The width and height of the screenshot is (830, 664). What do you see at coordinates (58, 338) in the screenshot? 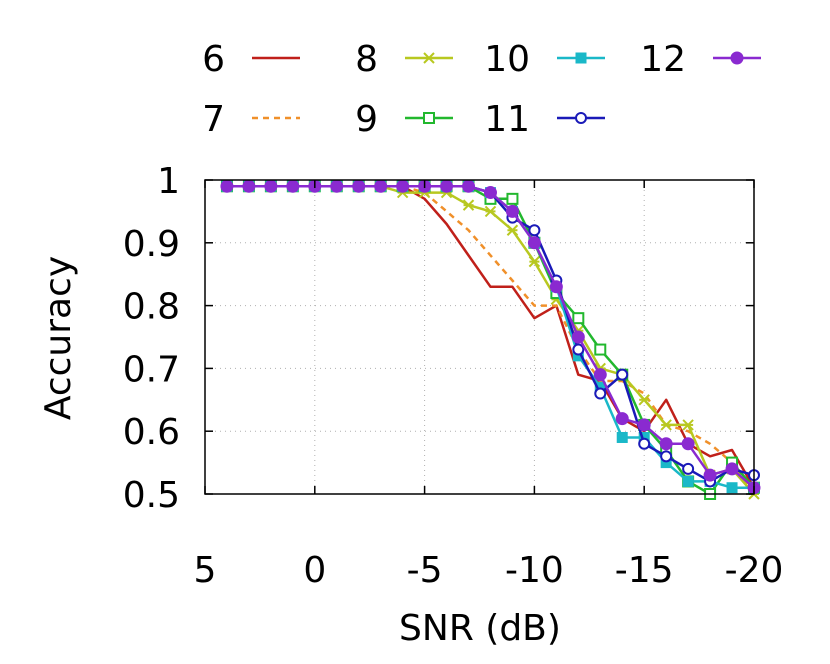
I see `y-axis-label: Accuracy` at bounding box center [58, 338].